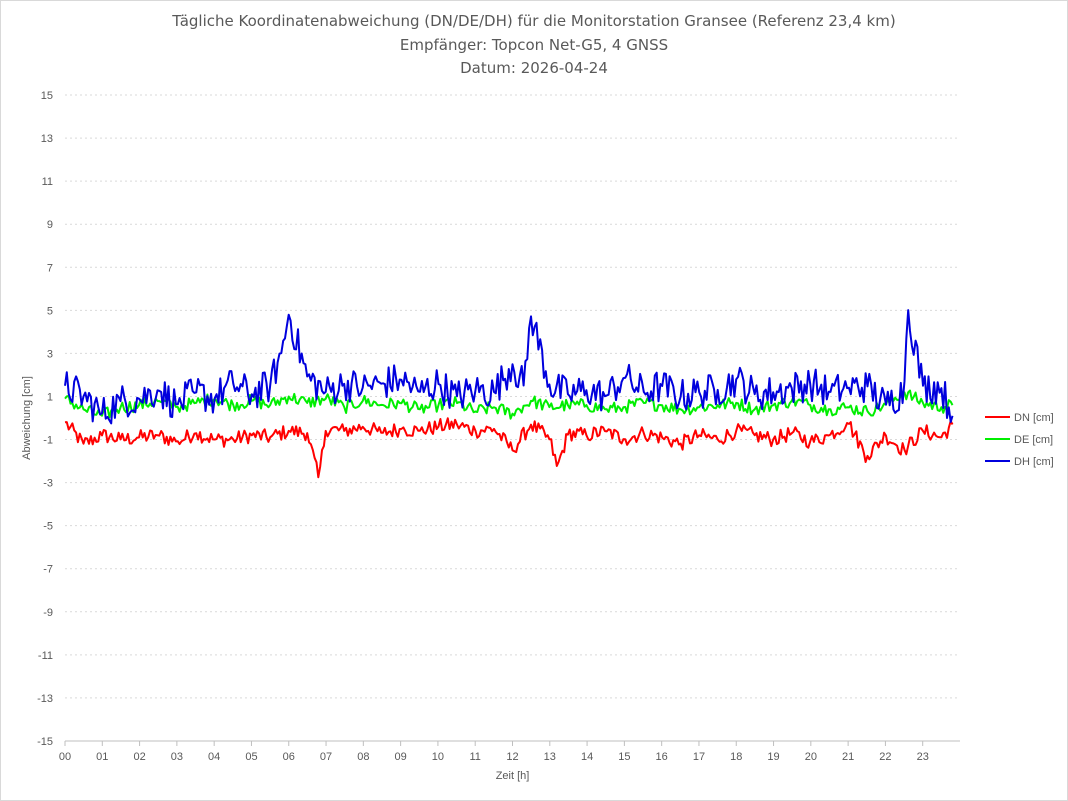 The width and height of the screenshot is (1068, 801). What do you see at coordinates (102, 757) in the screenshot?
I see `x-tick-label: 01` at bounding box center [102, 757].